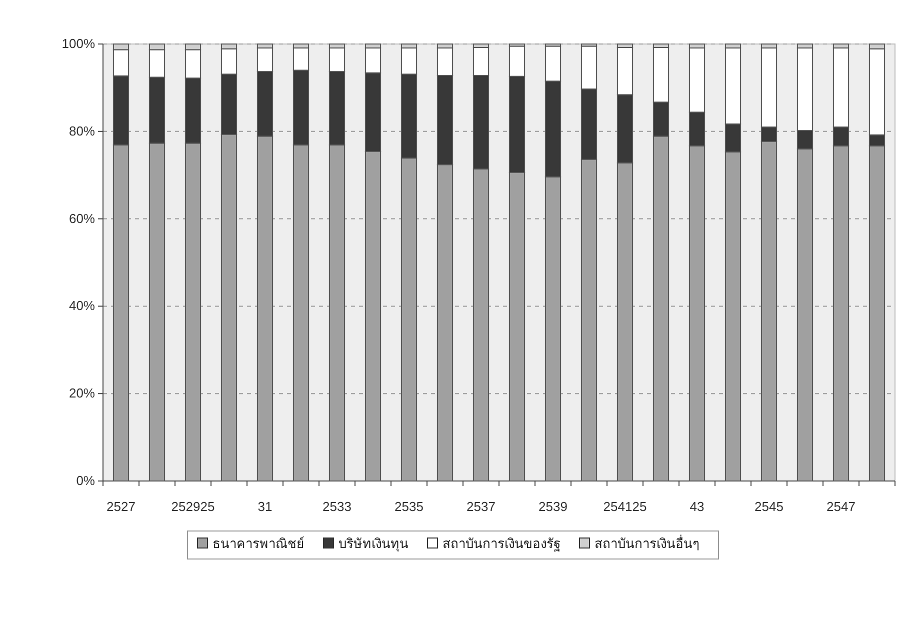 Image resolution: width=916 pixels, height=628 pixels. Describe the element at coordinates (258, 543) in the screenshot. I see `legend-label: ธนาคารพาณิชย์` at that location.